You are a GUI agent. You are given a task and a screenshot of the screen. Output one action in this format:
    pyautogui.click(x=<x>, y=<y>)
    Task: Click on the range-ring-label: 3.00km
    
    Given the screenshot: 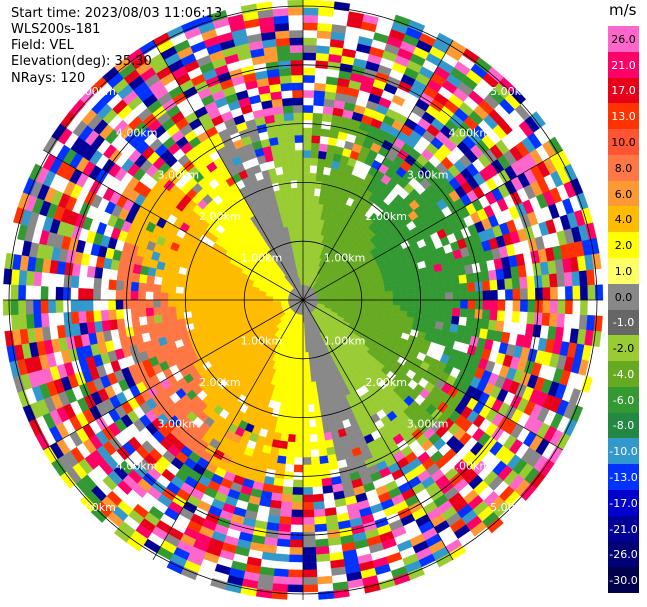 What is the action you would take?
    pyautogui.click(x=179, y=174)
    